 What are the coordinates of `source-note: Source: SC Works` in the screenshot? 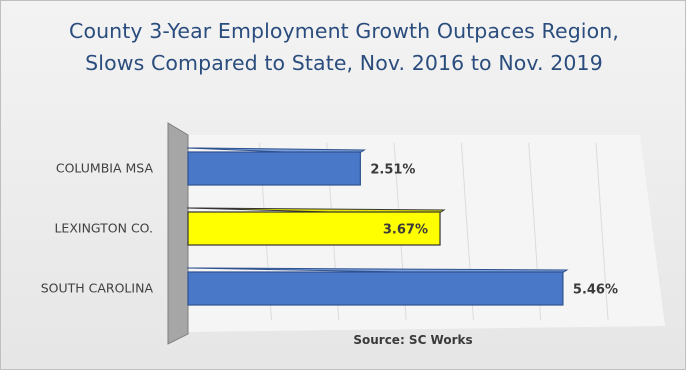 It's located at (412, 340).